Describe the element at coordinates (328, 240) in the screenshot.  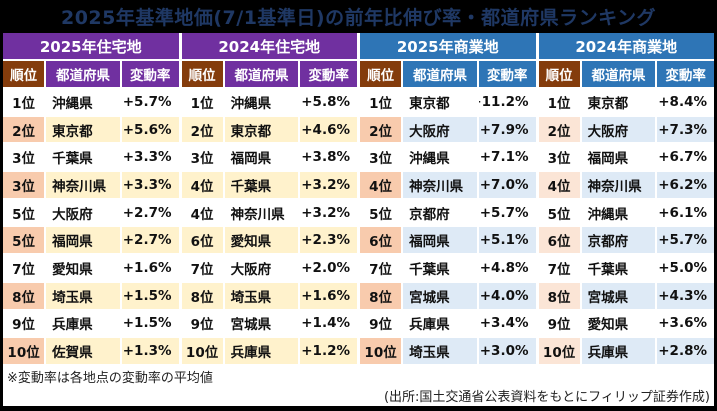
I see `cell-rate: +2.3%` at that location.